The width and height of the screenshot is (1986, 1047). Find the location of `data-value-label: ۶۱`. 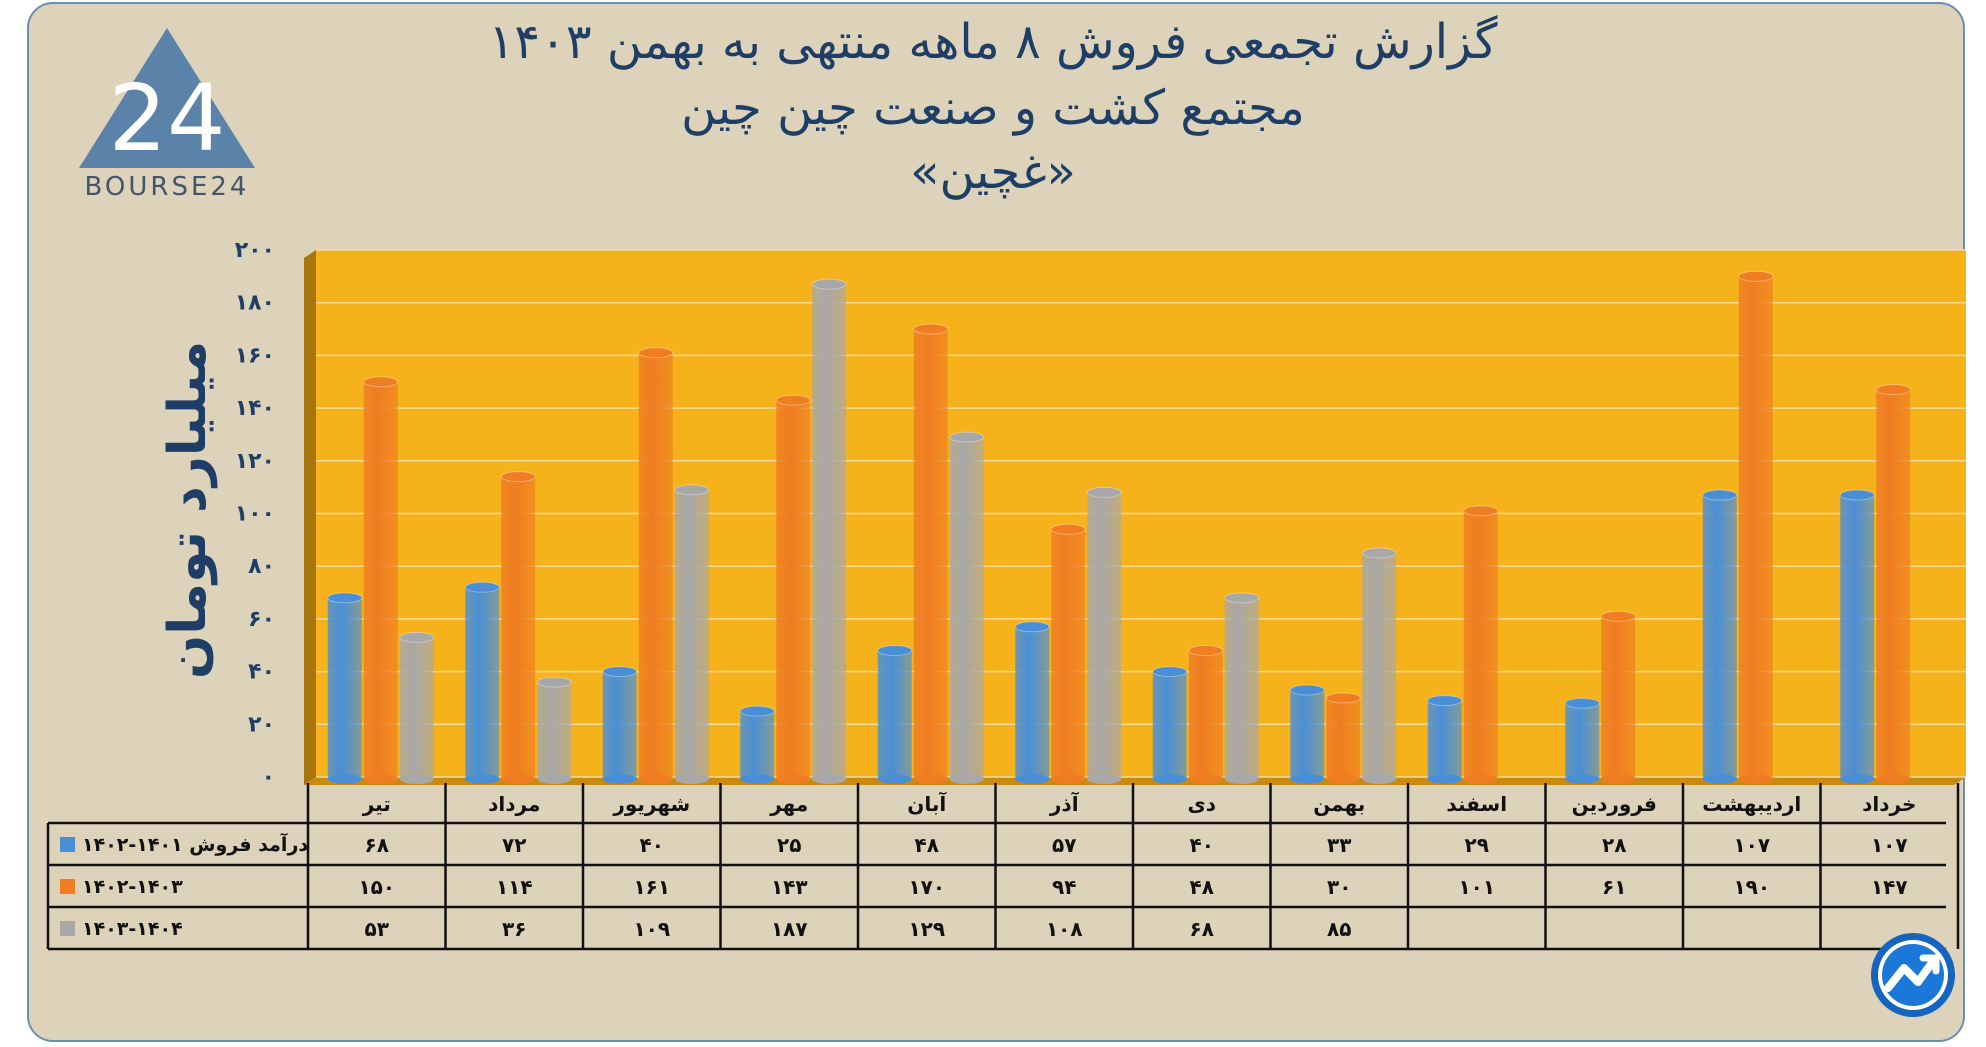

data-value-label: ۶۱ is located at coordinates (1614, 887).